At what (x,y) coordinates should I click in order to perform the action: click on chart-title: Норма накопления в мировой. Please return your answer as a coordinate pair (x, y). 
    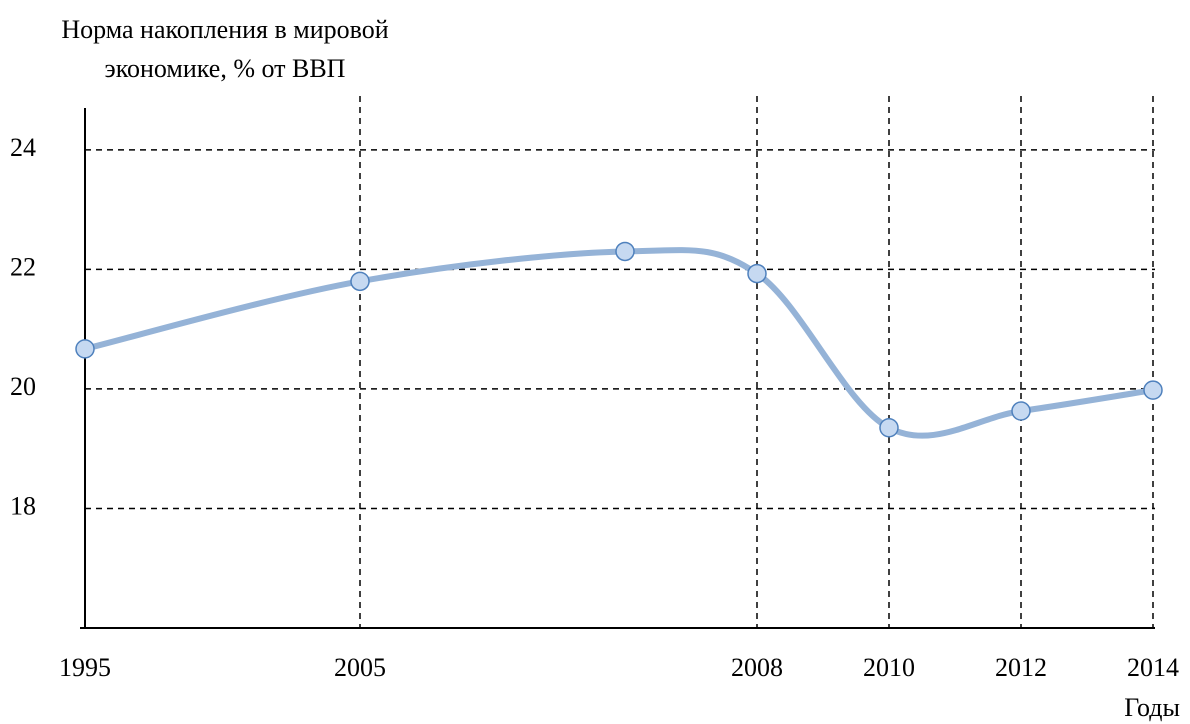
    Looking at the image, I should click on (224, 29).